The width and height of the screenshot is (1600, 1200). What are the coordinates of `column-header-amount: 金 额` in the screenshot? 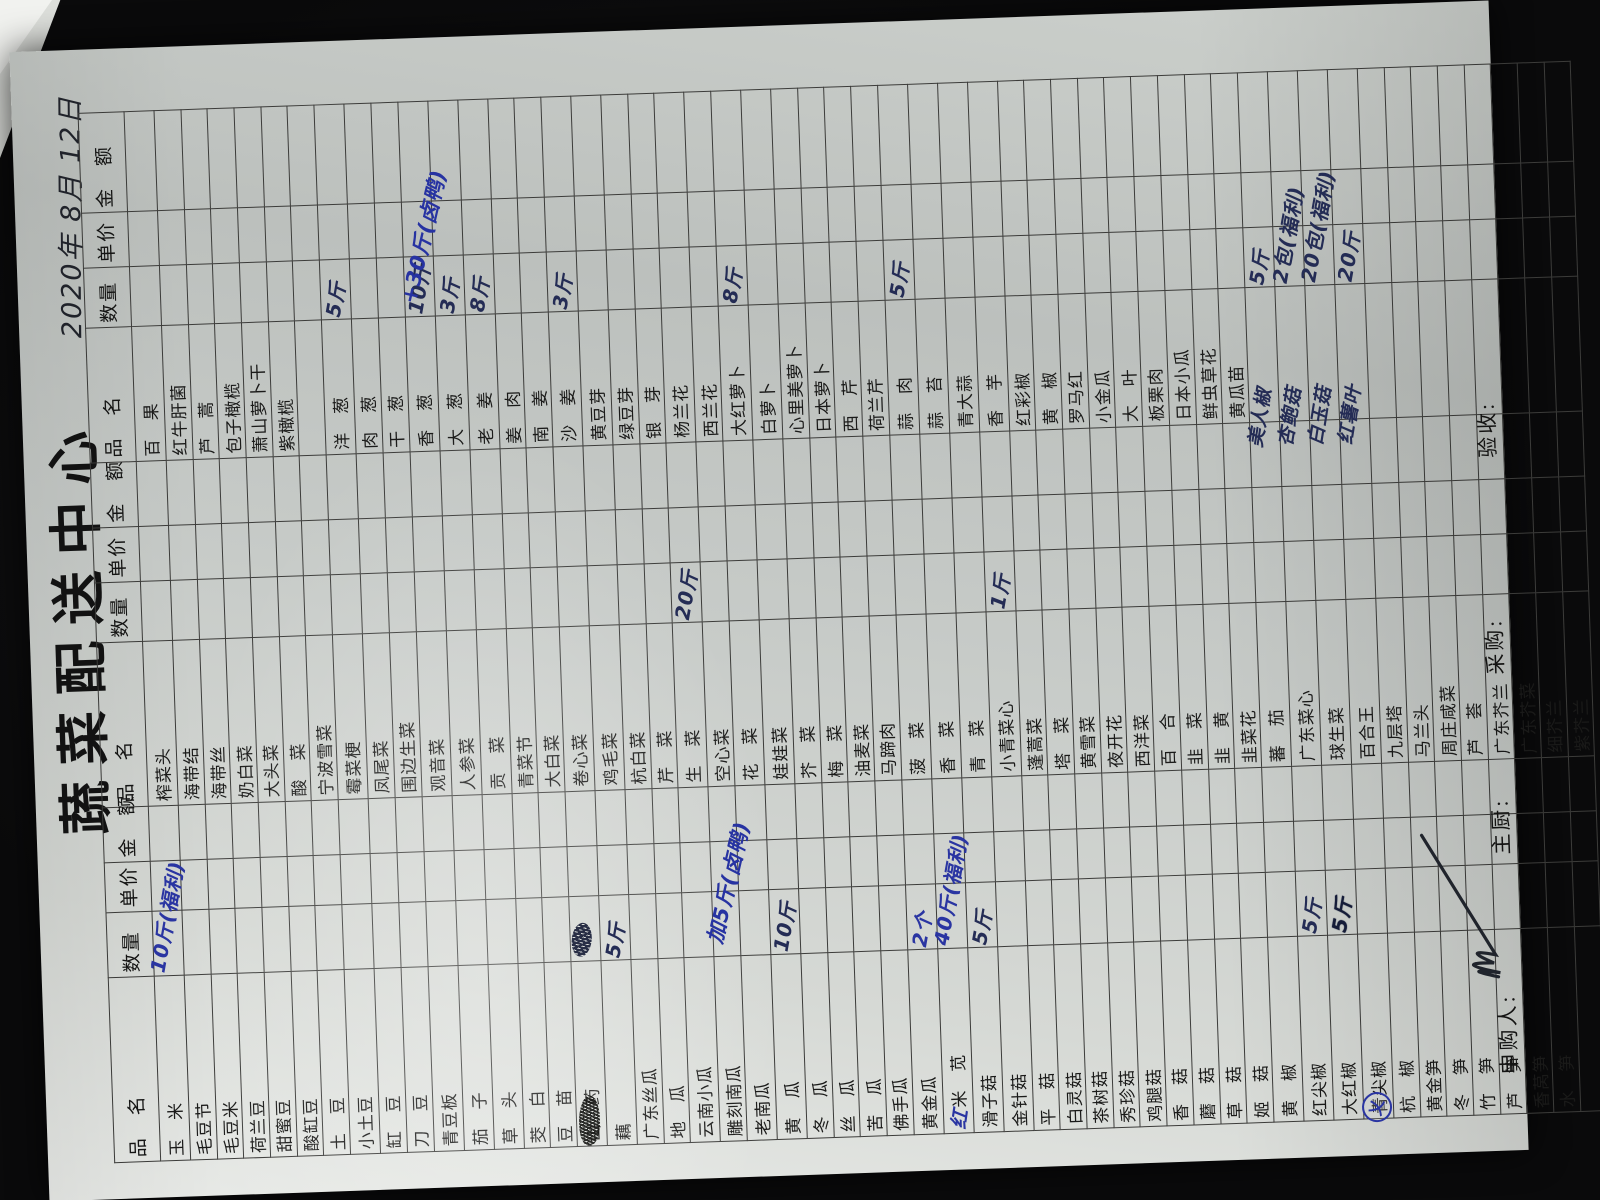 It's located at (126, 828).